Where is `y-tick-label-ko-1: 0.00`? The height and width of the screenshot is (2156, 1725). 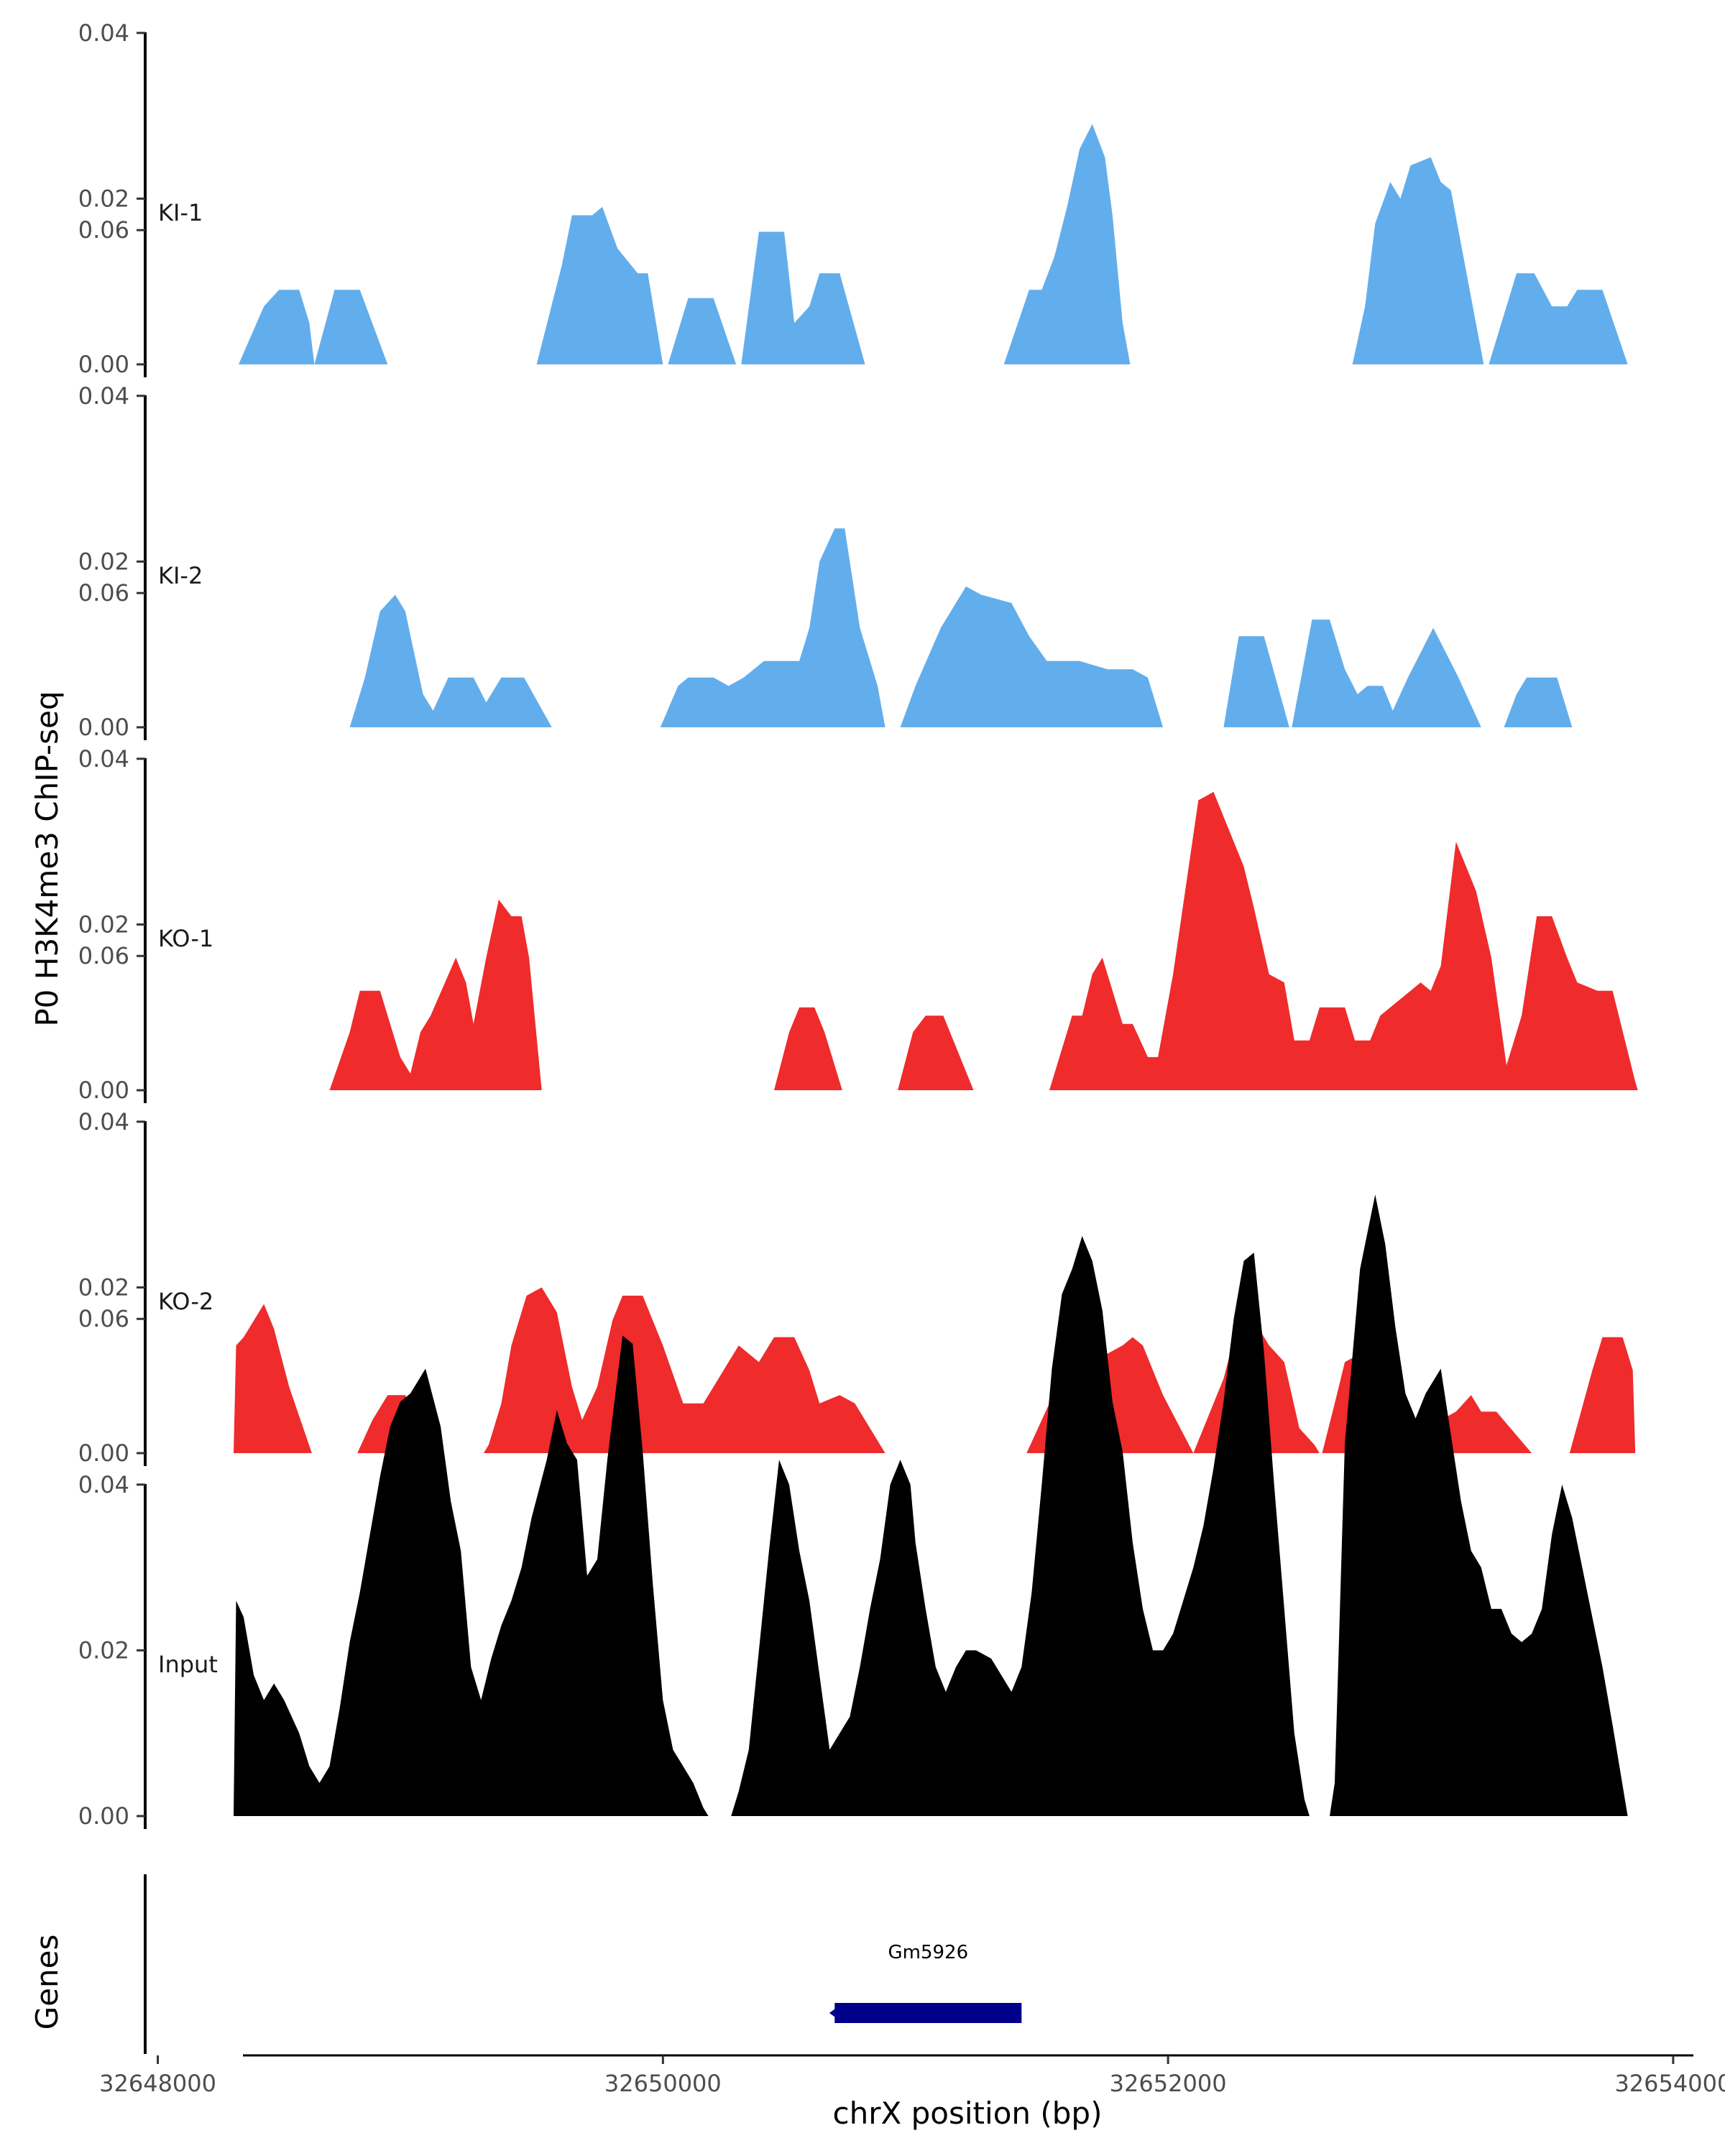 y-tick-label-ko-1: 0.00 is located at coordinates (103, 1090).